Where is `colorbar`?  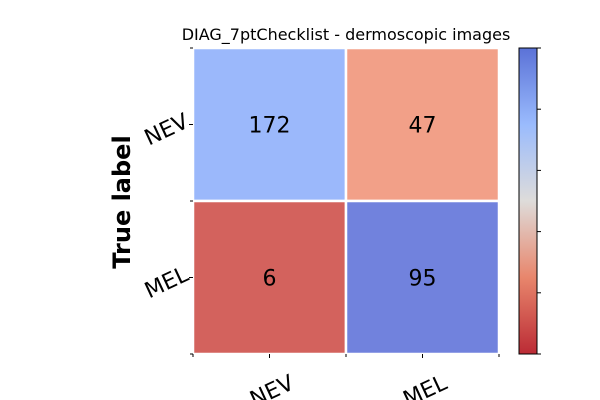 colorbar is located at coordinates (529, 201).